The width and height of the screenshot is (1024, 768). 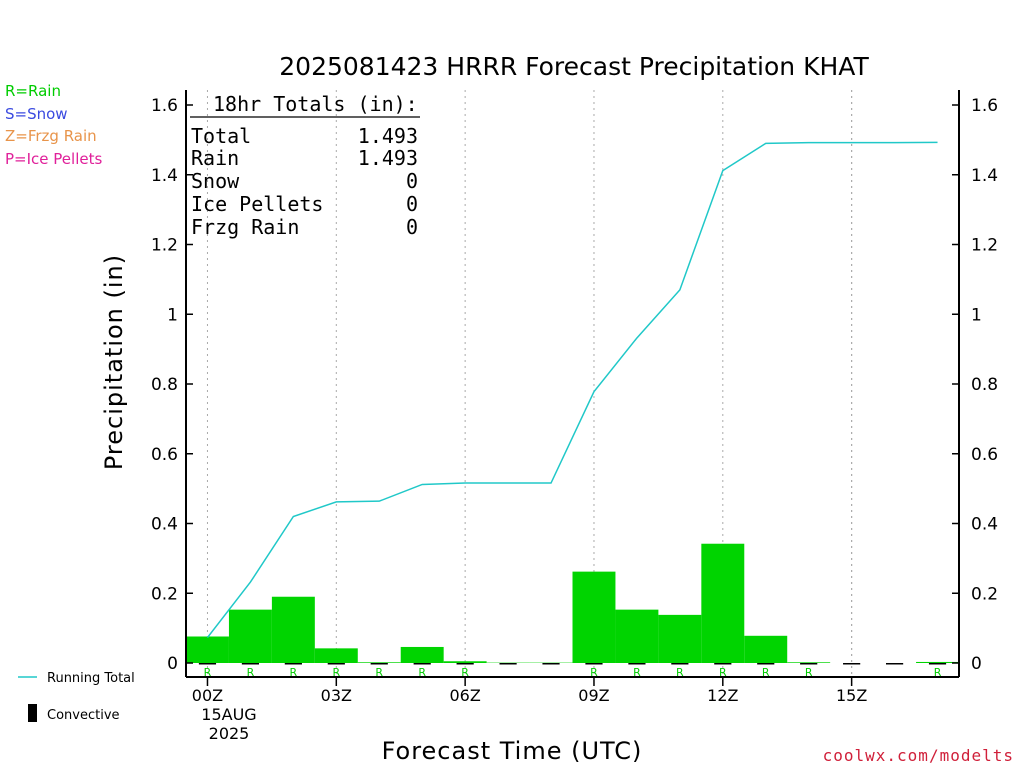 What do you see at coordinates (228, 714) in the screenshot?
I see `date-label-day: 15AUG` at bounding box center [228, 714].